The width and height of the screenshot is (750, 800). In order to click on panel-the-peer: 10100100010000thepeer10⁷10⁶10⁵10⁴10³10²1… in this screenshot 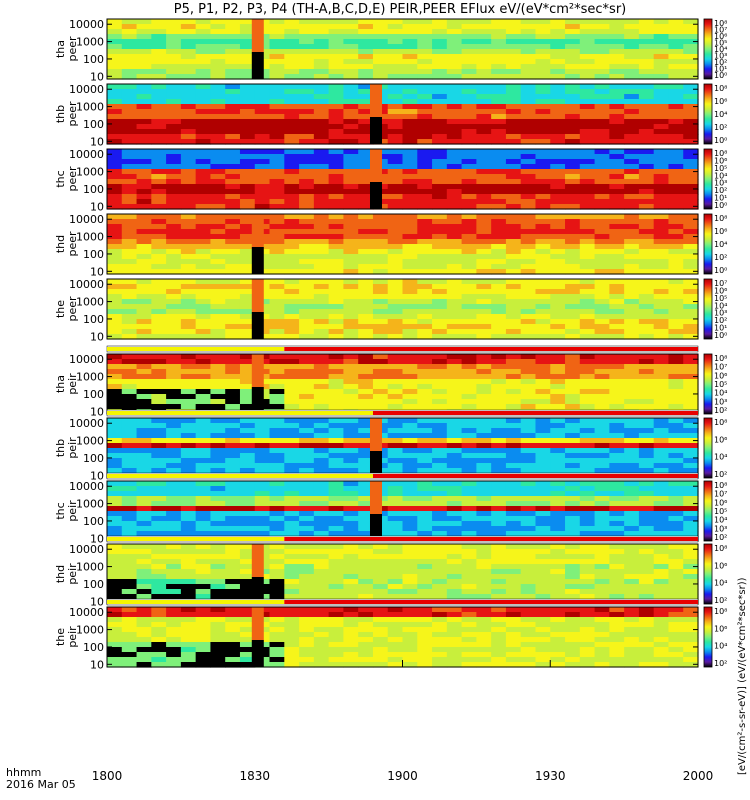, I will do `click(390, 310)`.